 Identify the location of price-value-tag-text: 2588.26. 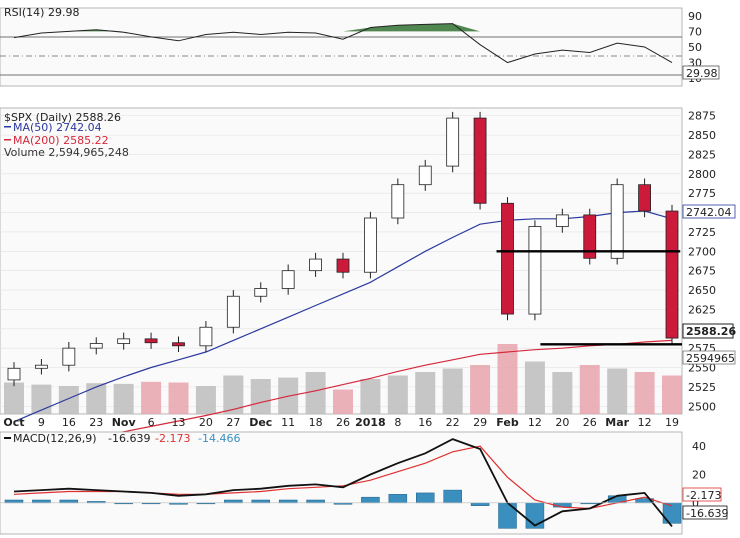
(711, 331).